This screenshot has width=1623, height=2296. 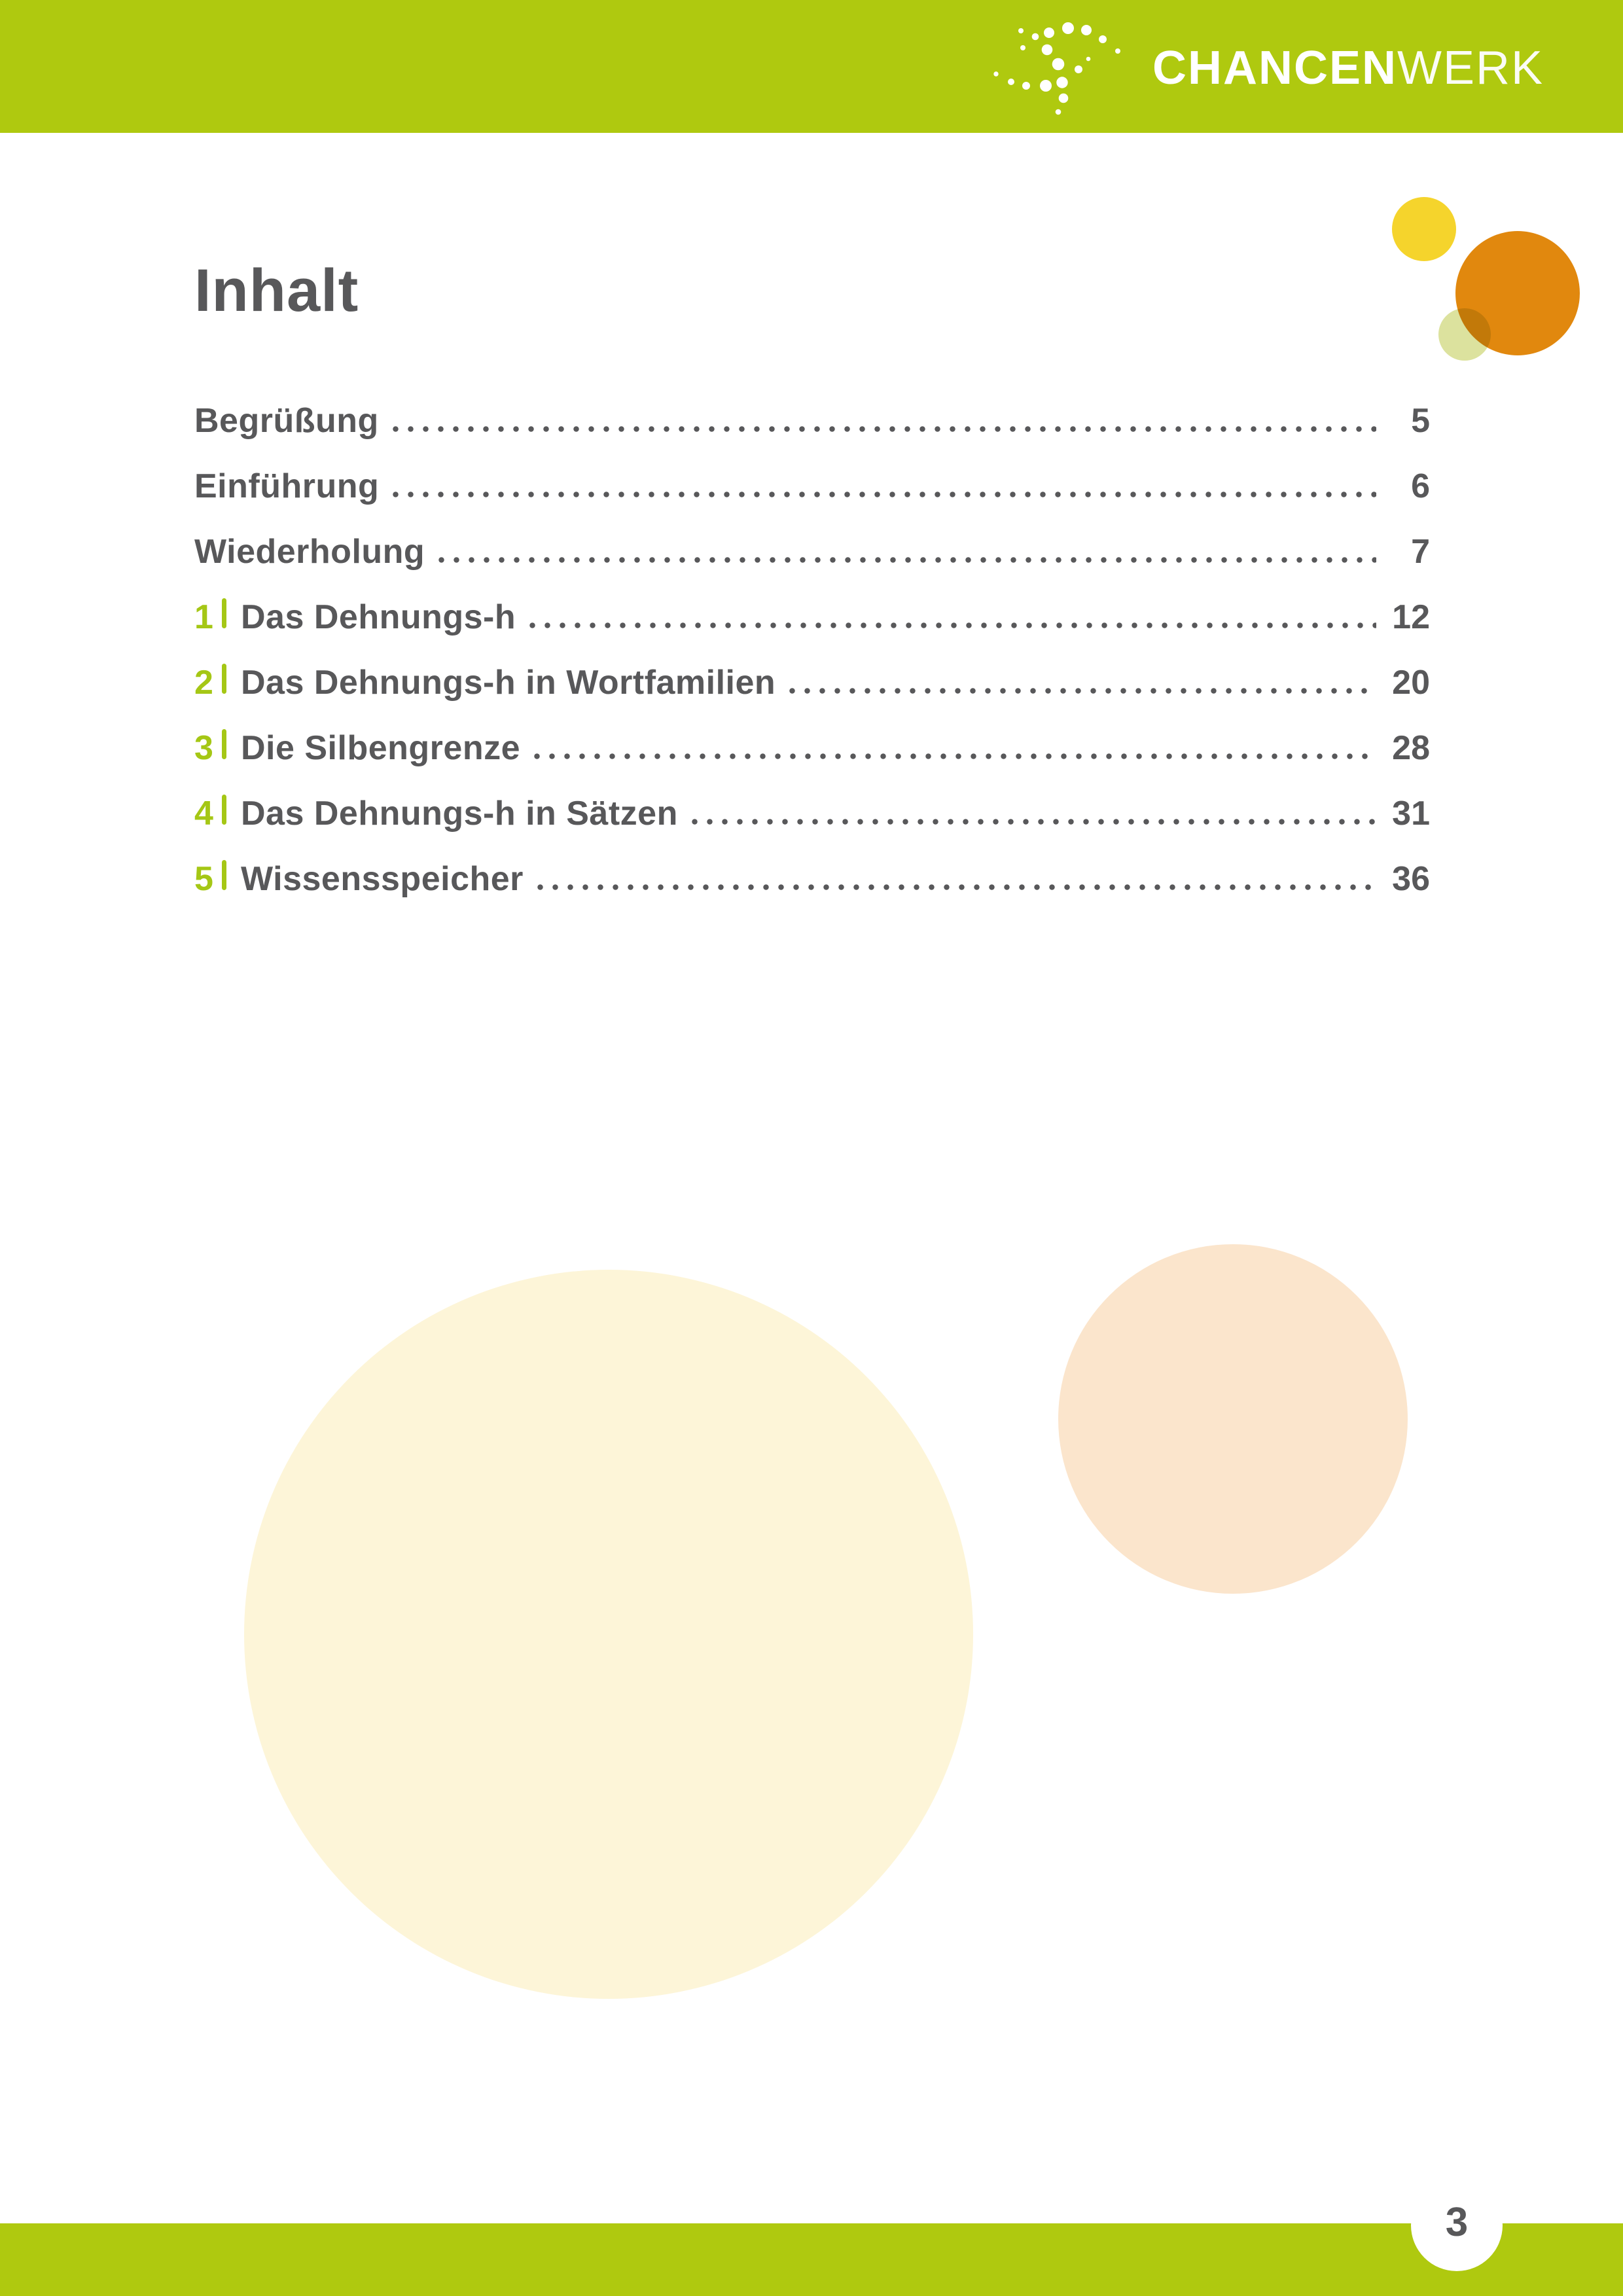 What do you see at coordinates (1424, 229) in the screenshot?
I see `decor-circle-yellow` at bounding box center [1424, 229].